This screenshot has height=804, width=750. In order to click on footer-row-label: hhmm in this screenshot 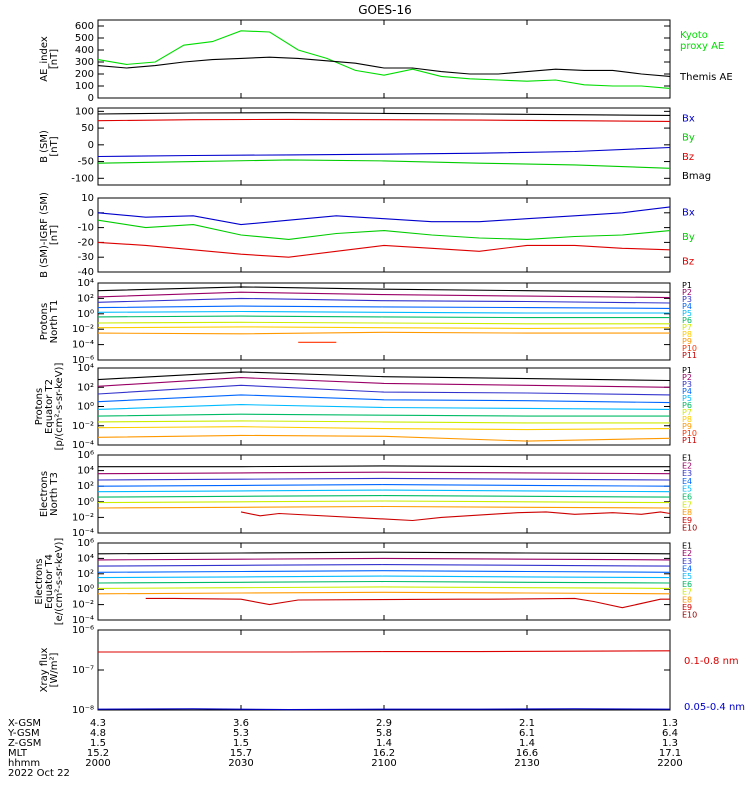, I will do `click(24, 763)`.